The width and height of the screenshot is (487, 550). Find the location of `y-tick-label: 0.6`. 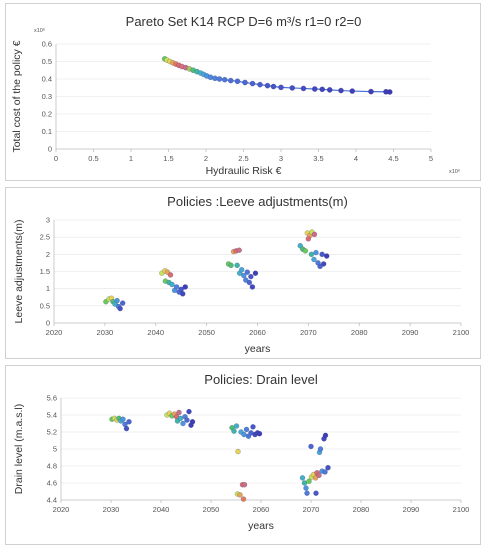

y-tick-label: 0.6 is located at coordinates (47, 44).